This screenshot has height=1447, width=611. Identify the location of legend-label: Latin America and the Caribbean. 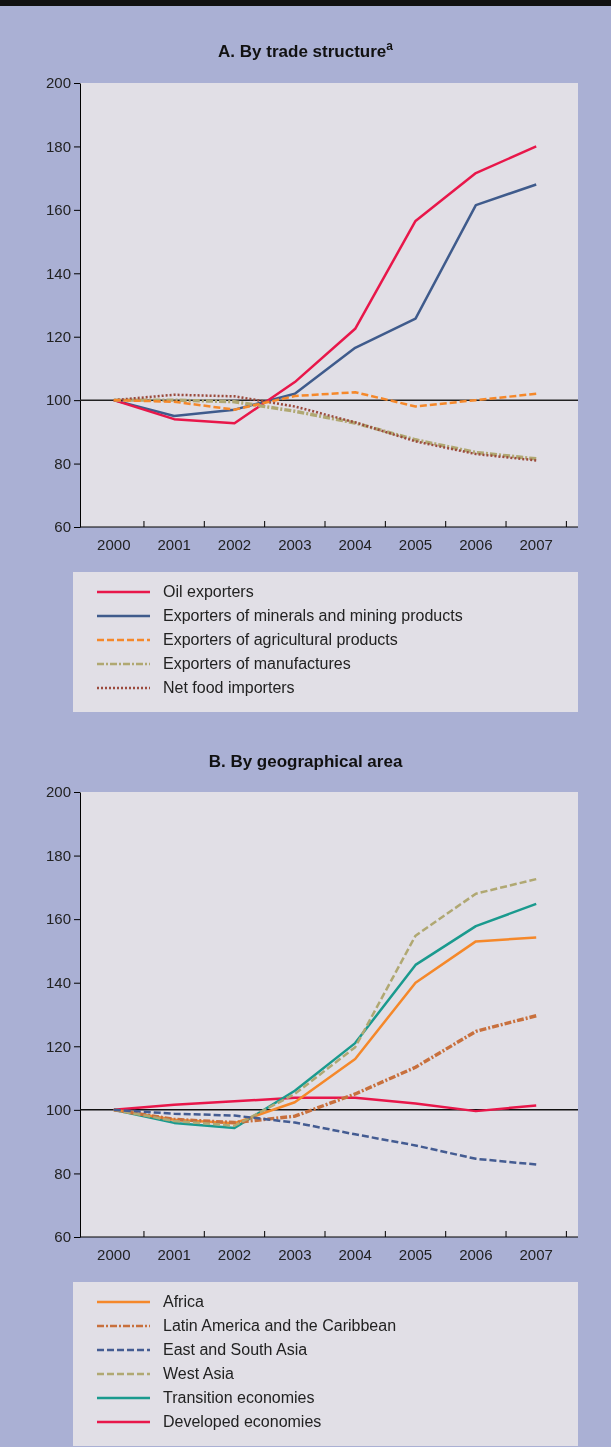
(280, 1325).